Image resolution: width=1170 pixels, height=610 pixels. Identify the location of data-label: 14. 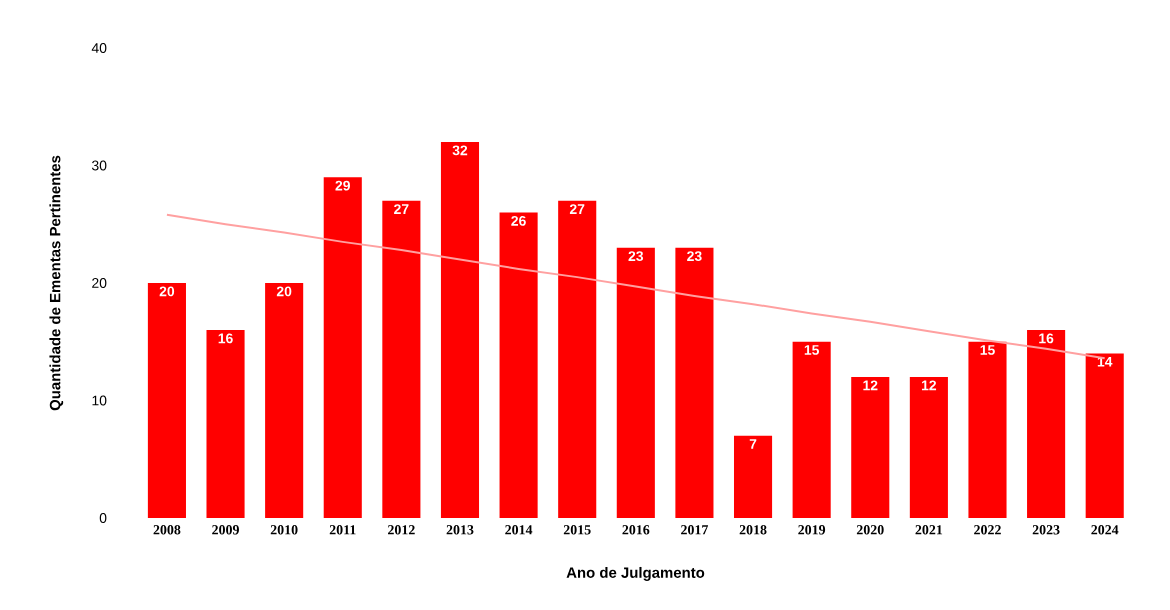
(1105, 361).